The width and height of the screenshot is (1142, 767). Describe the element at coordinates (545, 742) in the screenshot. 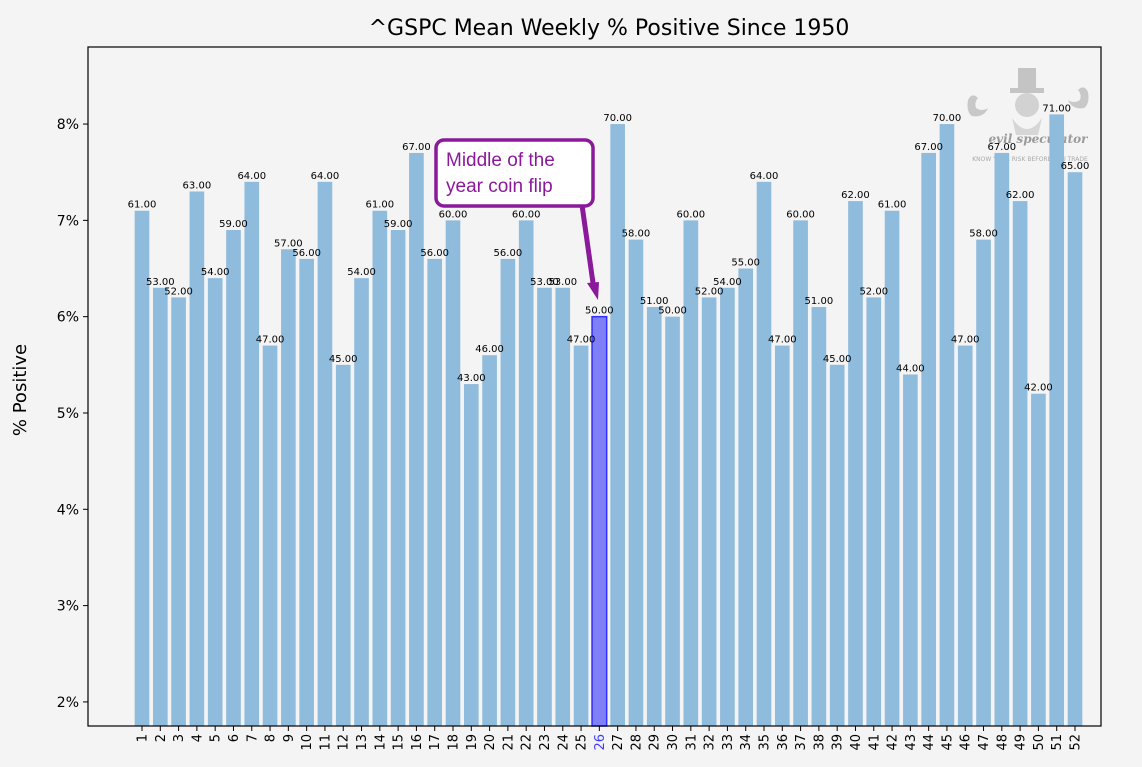

I see `x-tick-label-23: 23` at that location.